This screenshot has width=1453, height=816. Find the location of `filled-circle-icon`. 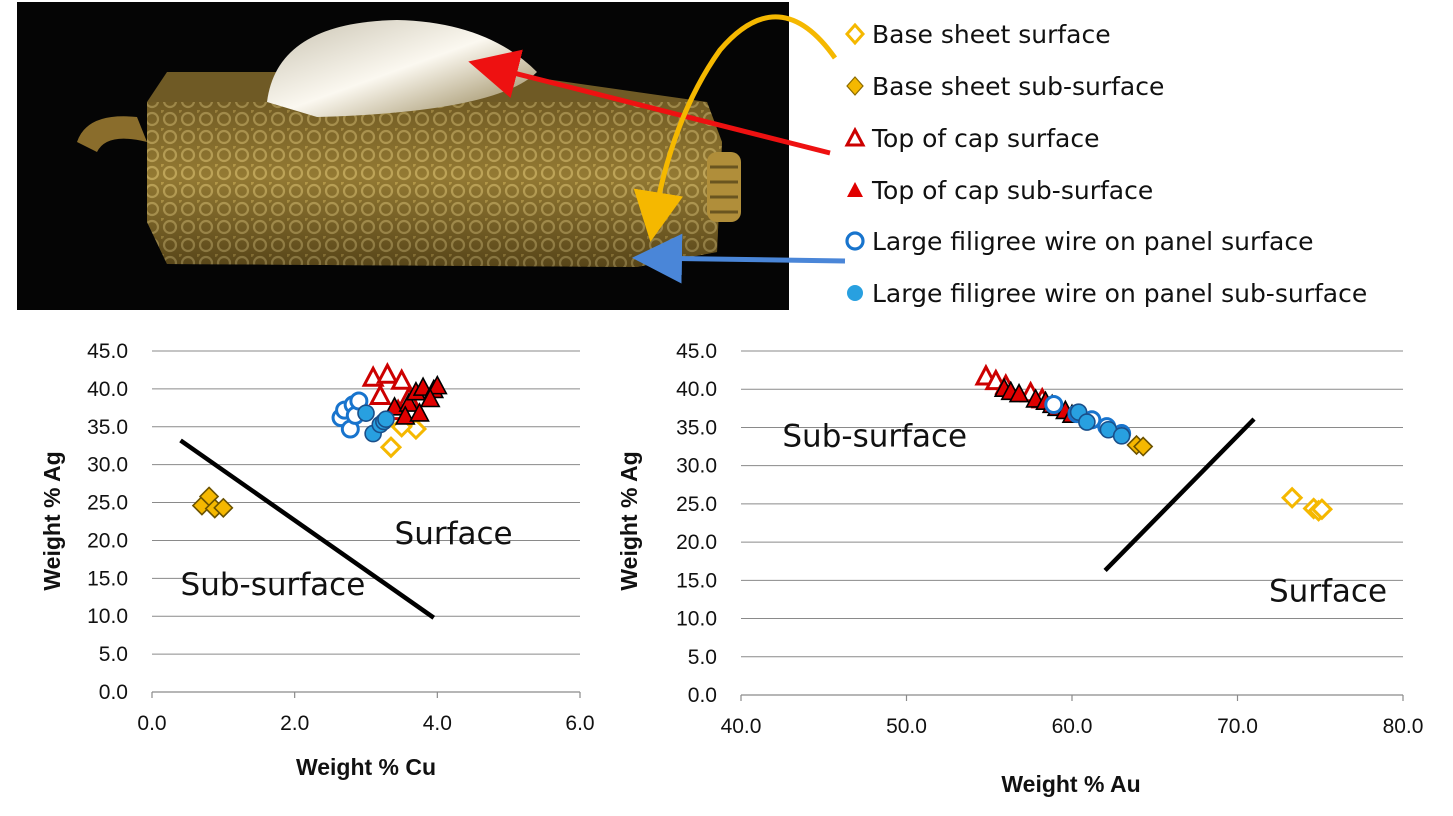

filled-circle-icon is located at coordinates (855, 293).